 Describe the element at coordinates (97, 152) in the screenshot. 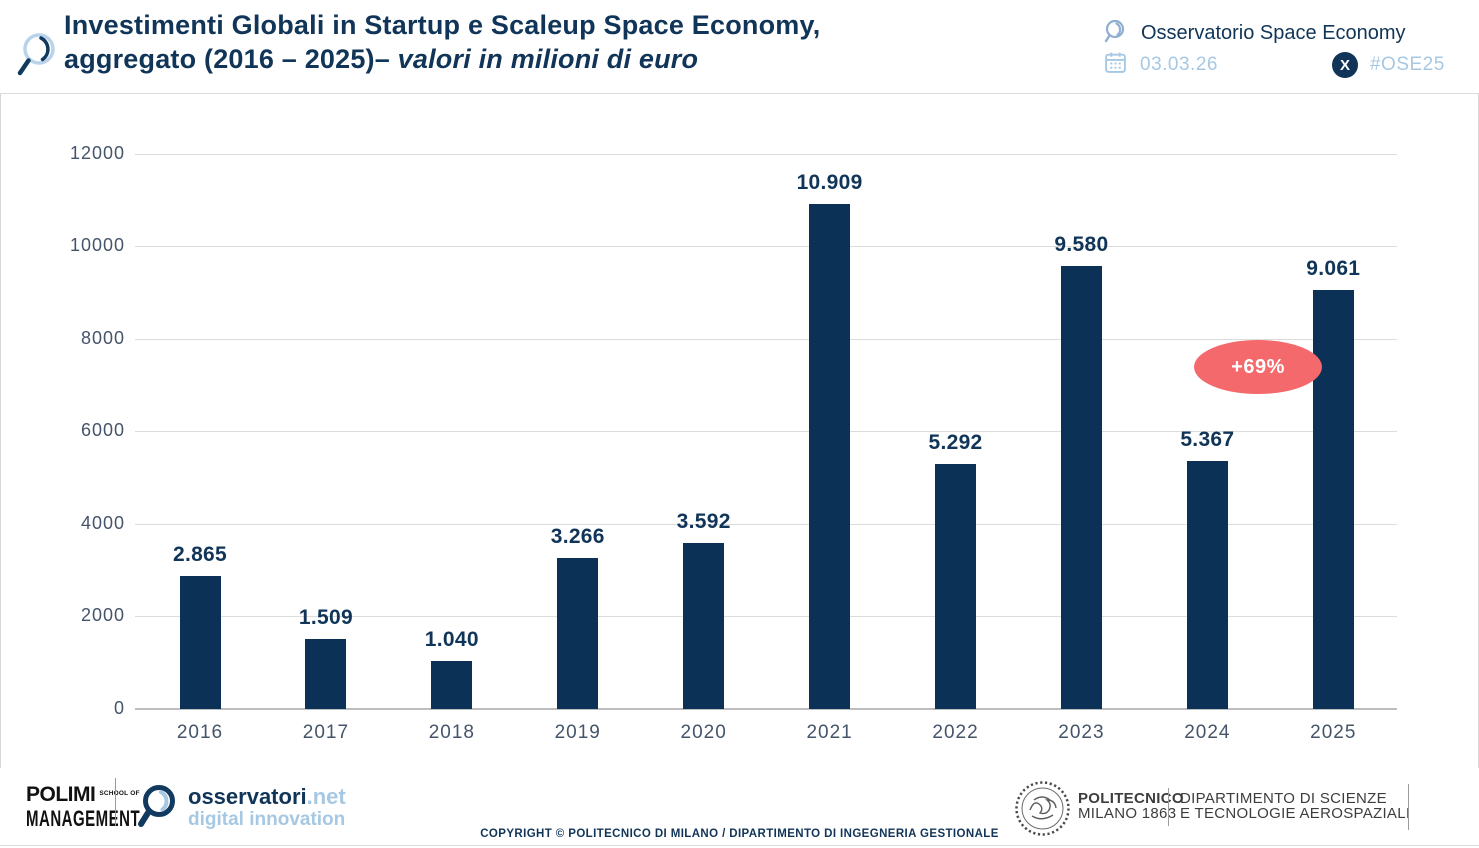

I see `y-tick-label: 12000` at that location.